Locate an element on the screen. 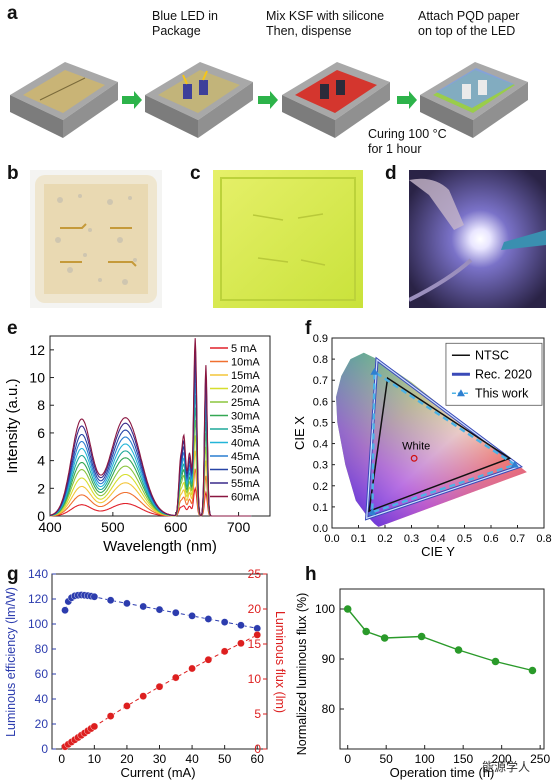 The image size is (554, 783). x-tick-label: 20 is located at coordinates (127, 759).